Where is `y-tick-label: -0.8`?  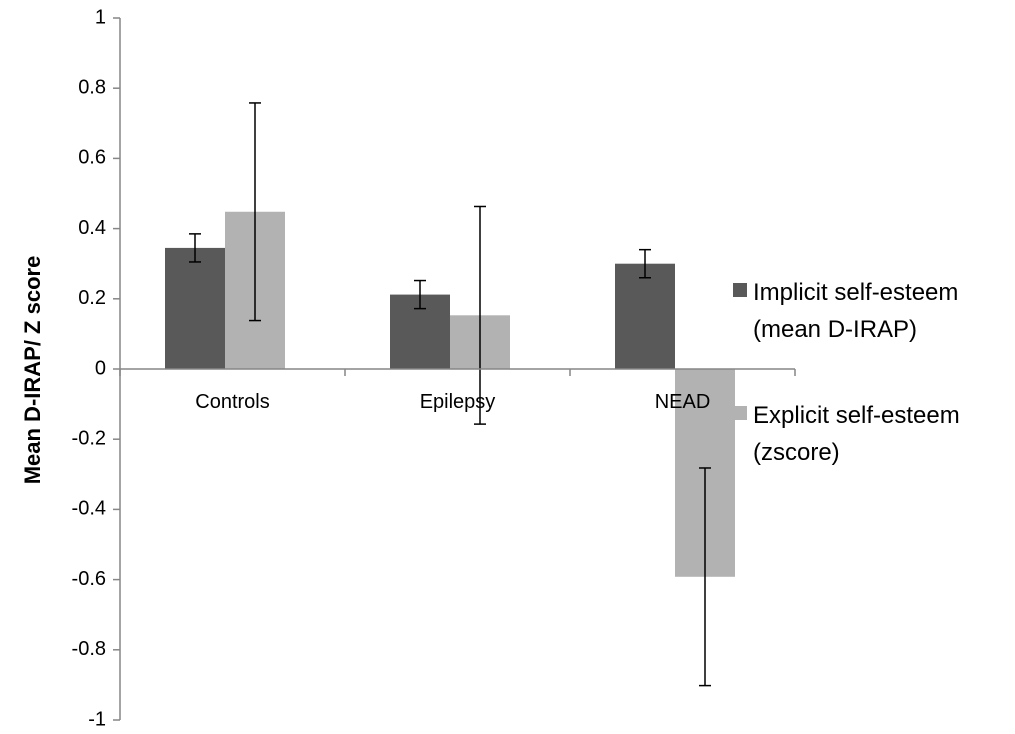
y-tick-label: -0.8 is located at coordinates (89, 649).